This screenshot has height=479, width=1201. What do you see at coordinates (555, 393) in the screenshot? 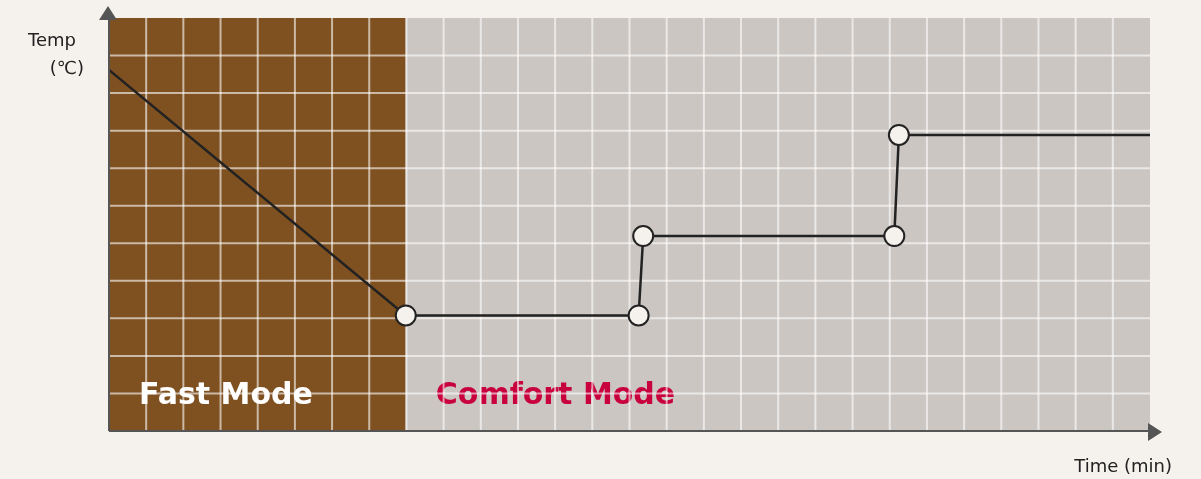
I see `annotation: Comfort Mode` at bounding box center [555, 393].